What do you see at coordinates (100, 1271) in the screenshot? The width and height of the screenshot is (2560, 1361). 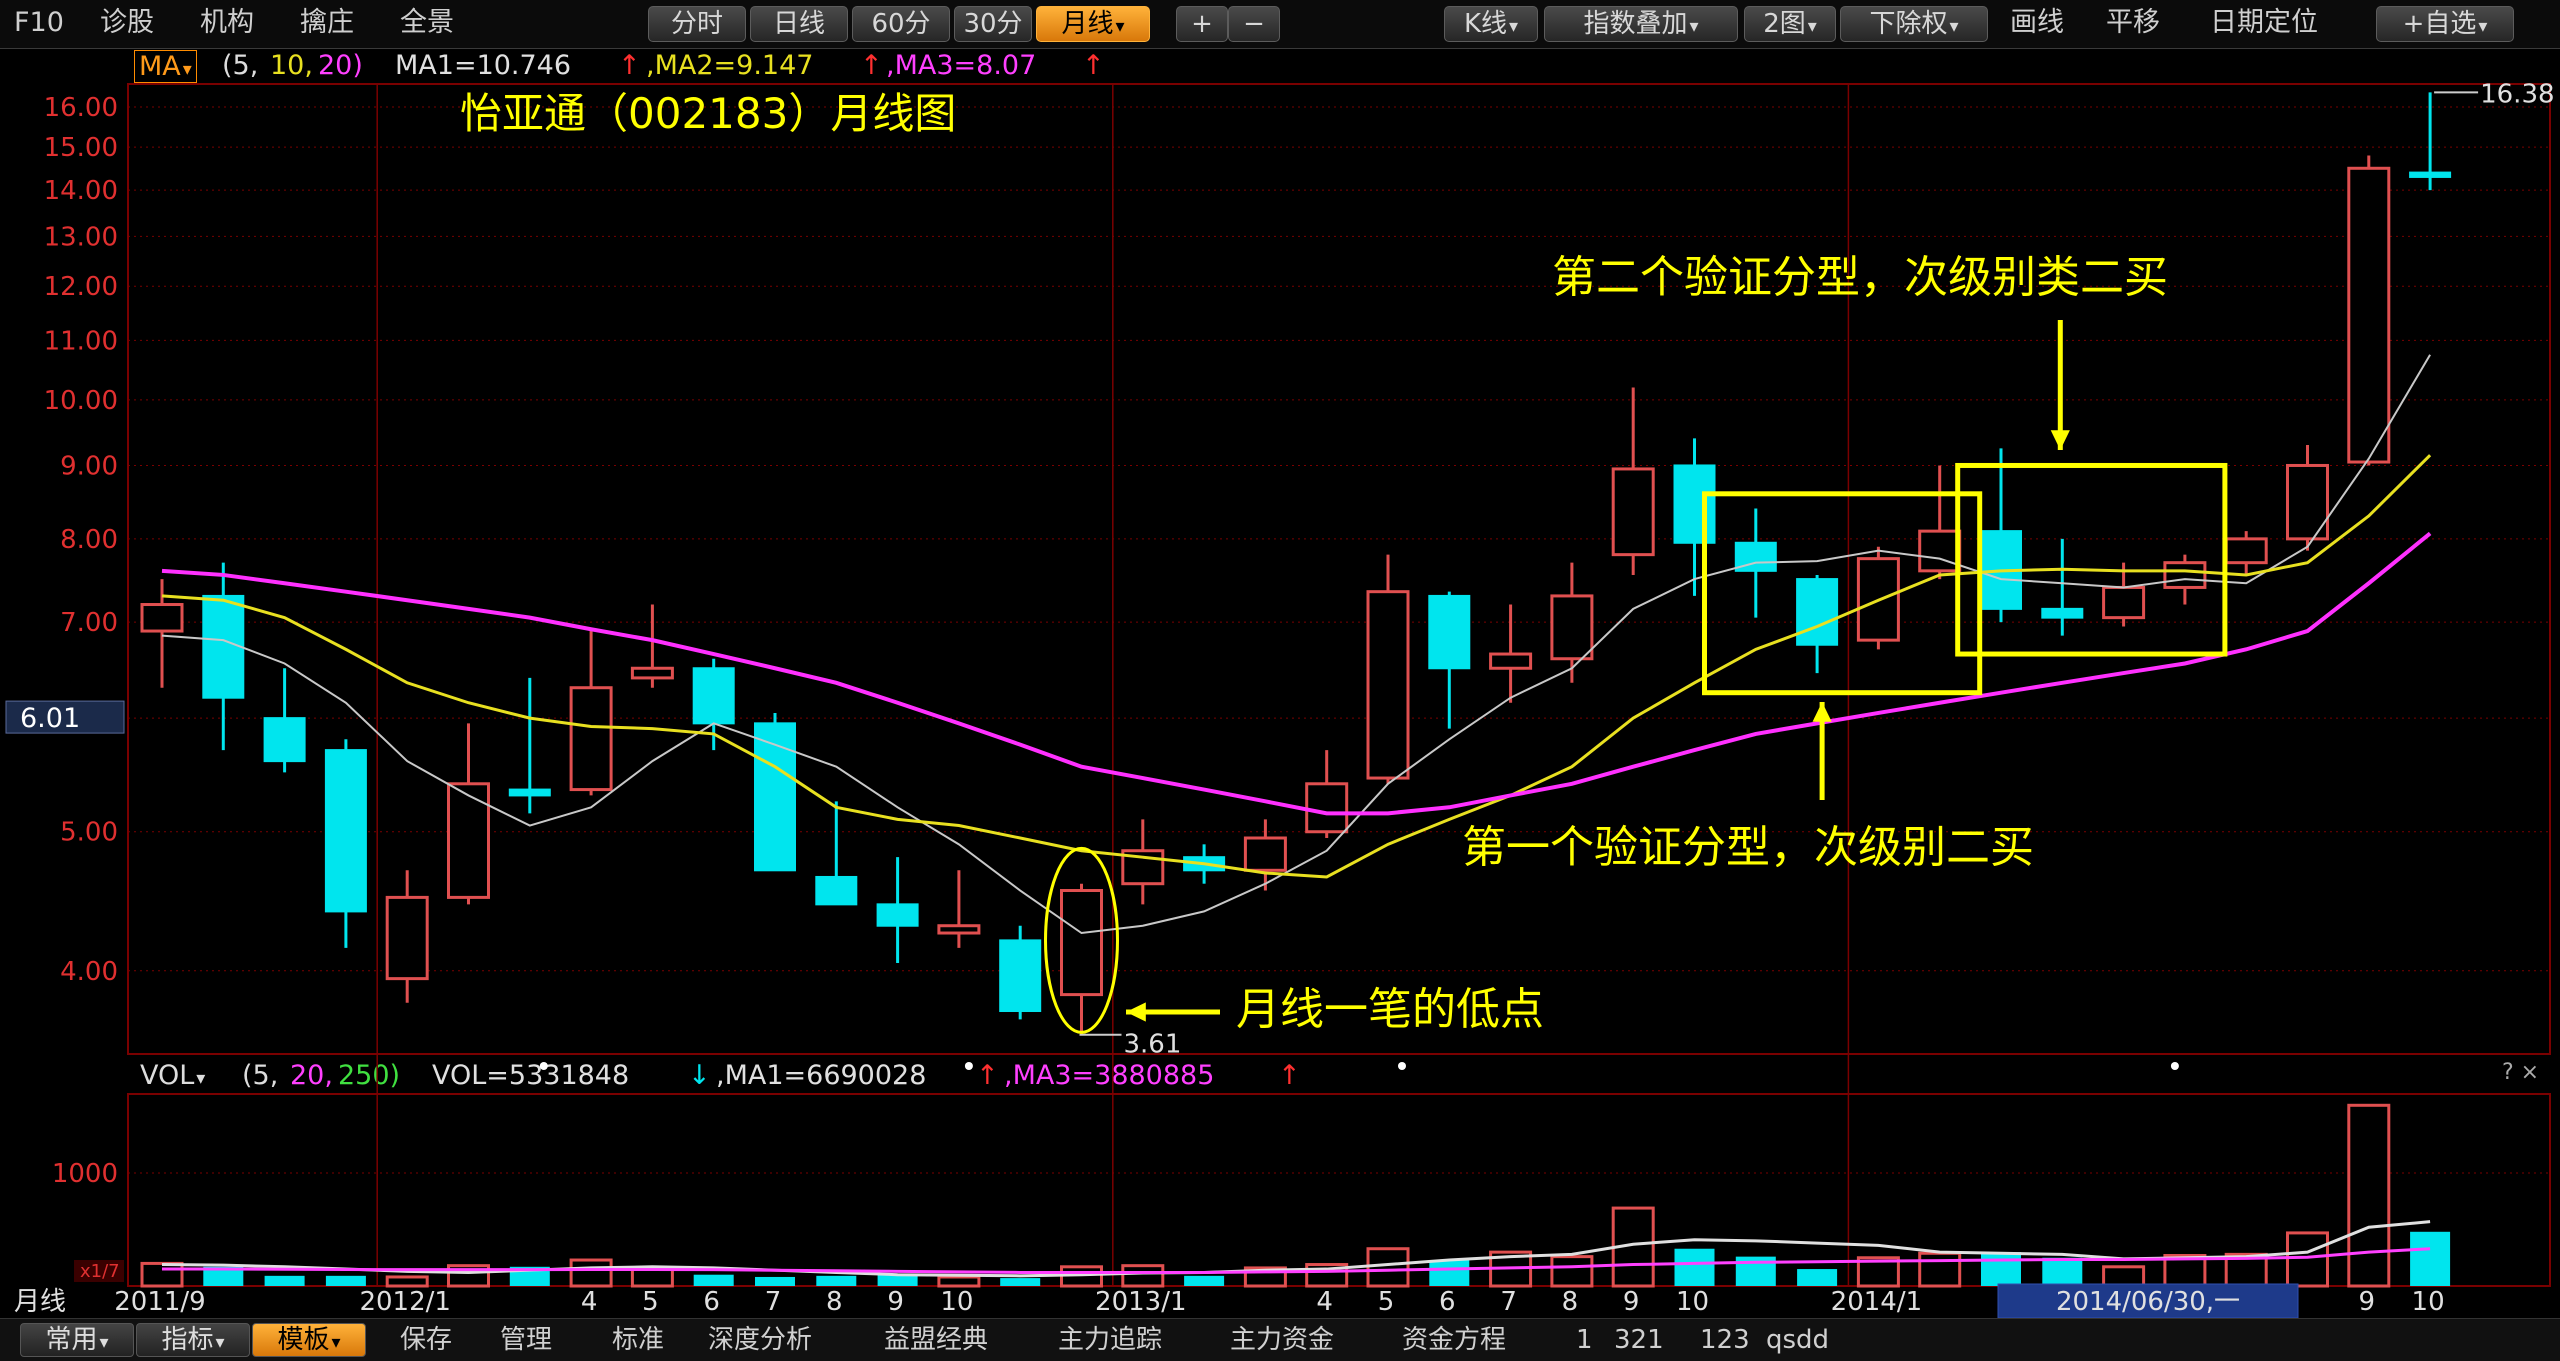 I see `volume-scale-label: x1/7` at bounding box center [100, 1271].